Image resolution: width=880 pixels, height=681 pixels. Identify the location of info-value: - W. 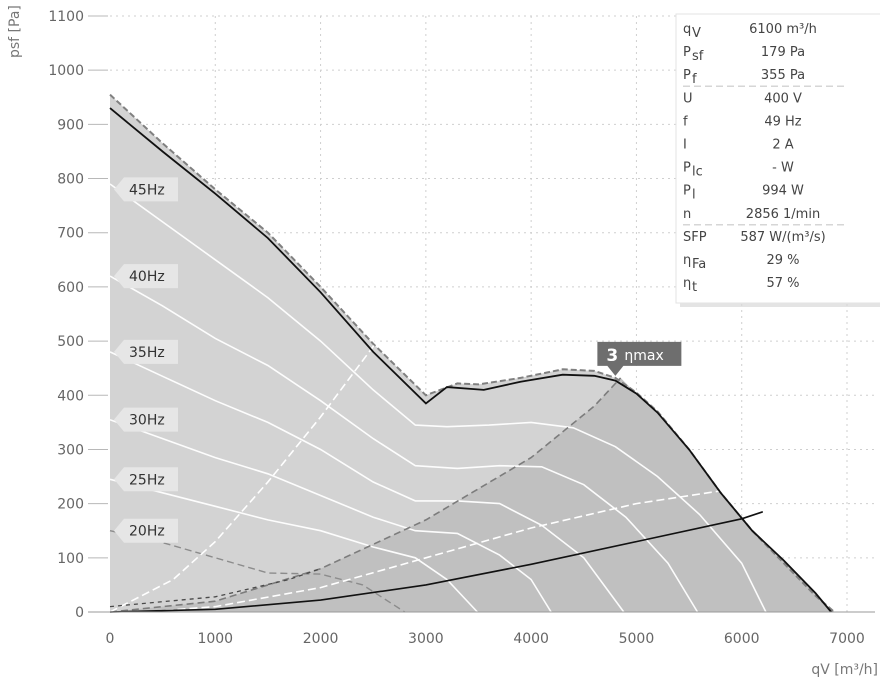
(783, 168).